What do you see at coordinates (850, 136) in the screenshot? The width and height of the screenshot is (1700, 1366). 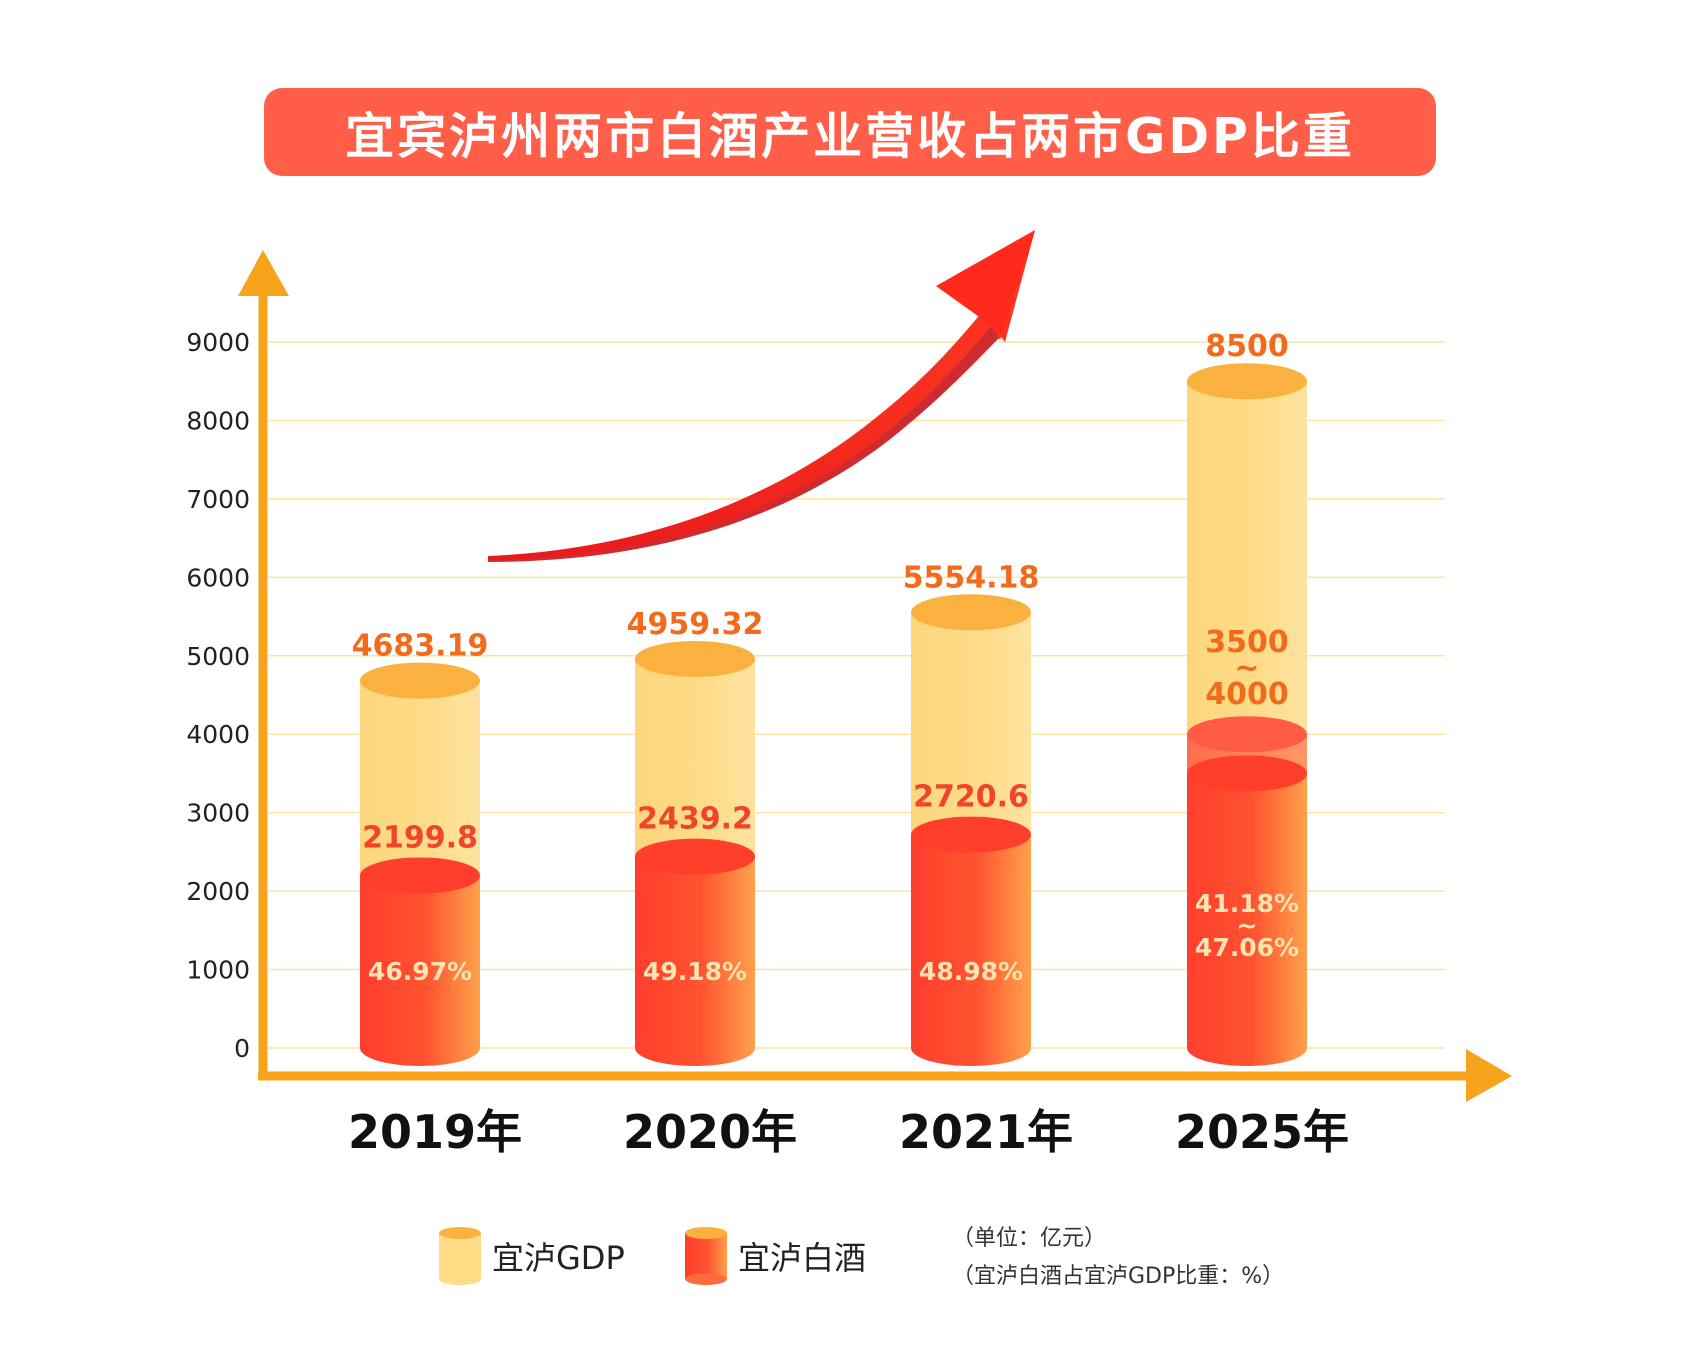 I see `chart-title: 宜宾泸州两市白酒产业营收占两市GDP比重` at bounding box center [850, 136].